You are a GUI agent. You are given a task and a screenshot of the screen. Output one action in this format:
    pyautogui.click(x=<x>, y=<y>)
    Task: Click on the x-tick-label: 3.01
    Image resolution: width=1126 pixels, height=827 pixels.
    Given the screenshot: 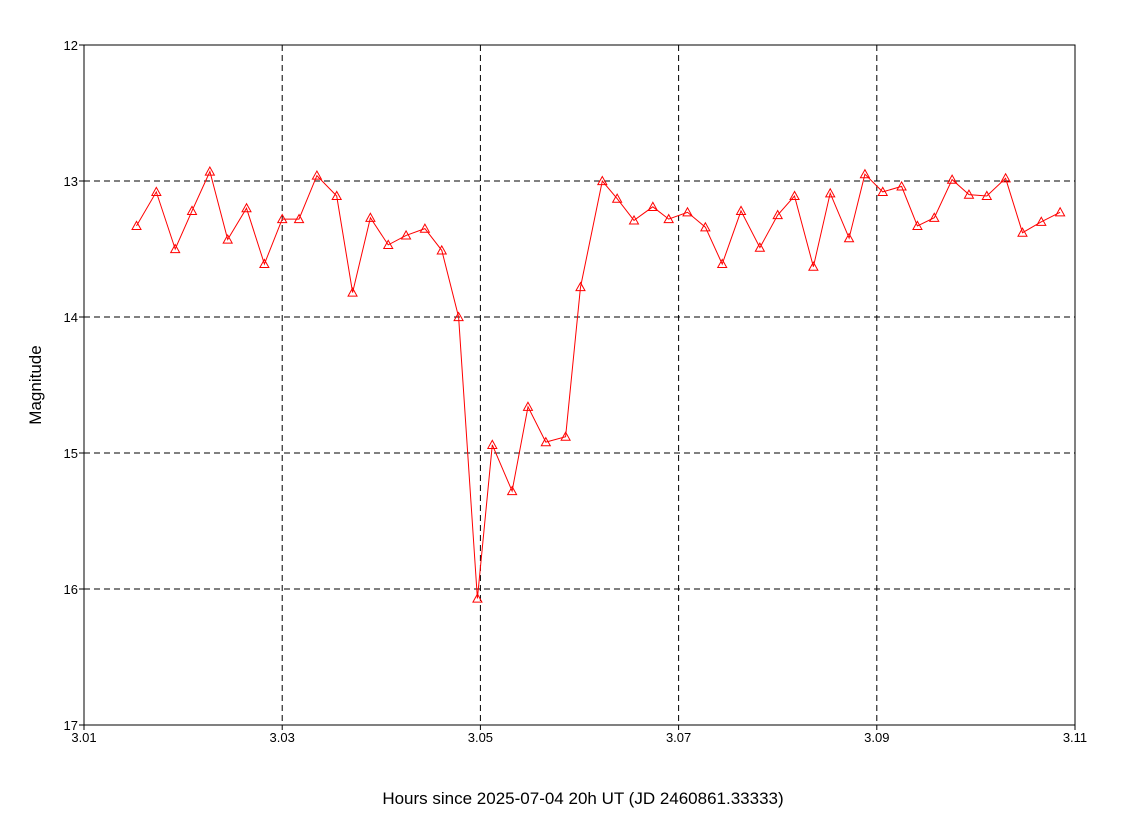 What is the action you would take?
    pyautogui.click(x=83, y=737)
    